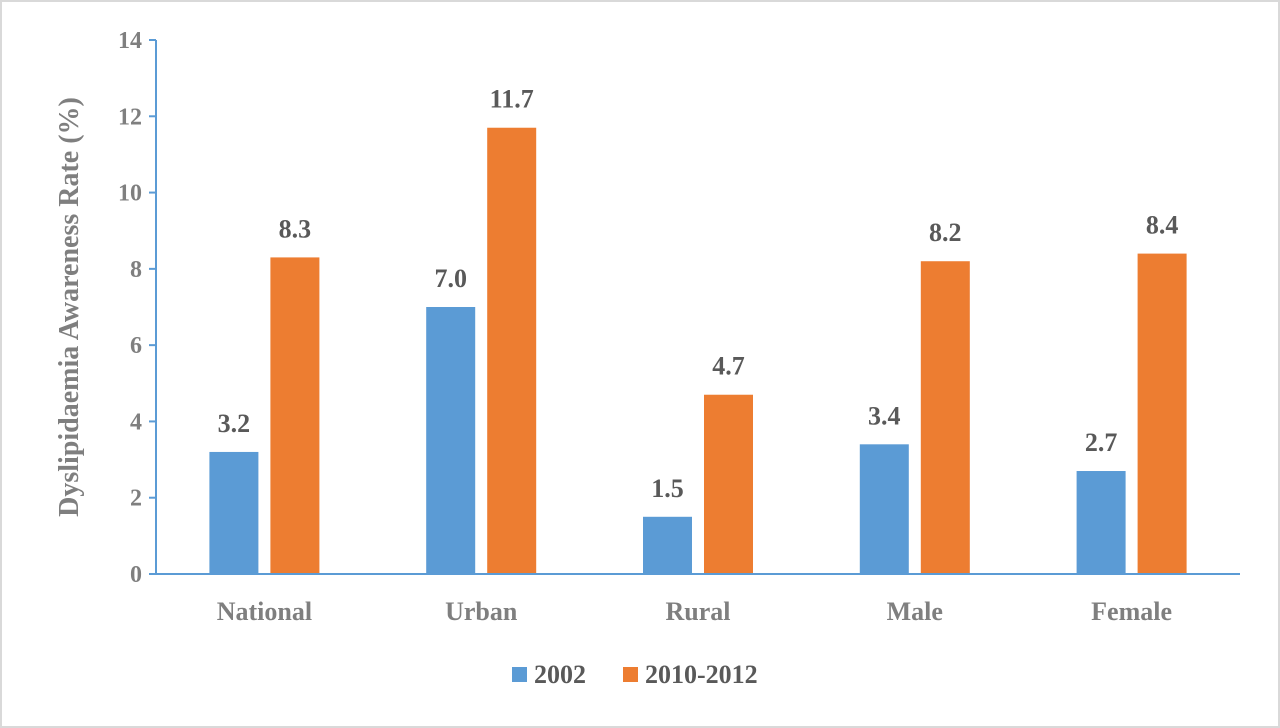 The height and width of the screenshot is (728, 1280). I want to click on legend-swatch-2002, so click(519, 674).